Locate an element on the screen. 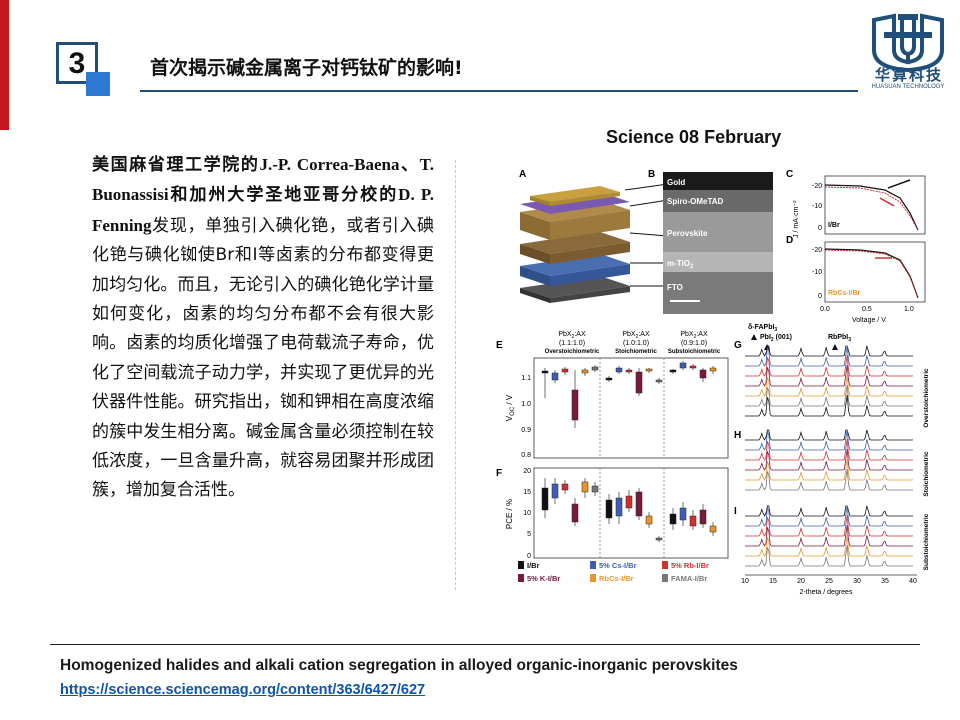 The image size is (960, 720). jv-ylabel: J / mA·cm⁻² is located at coordinates (796, 219).